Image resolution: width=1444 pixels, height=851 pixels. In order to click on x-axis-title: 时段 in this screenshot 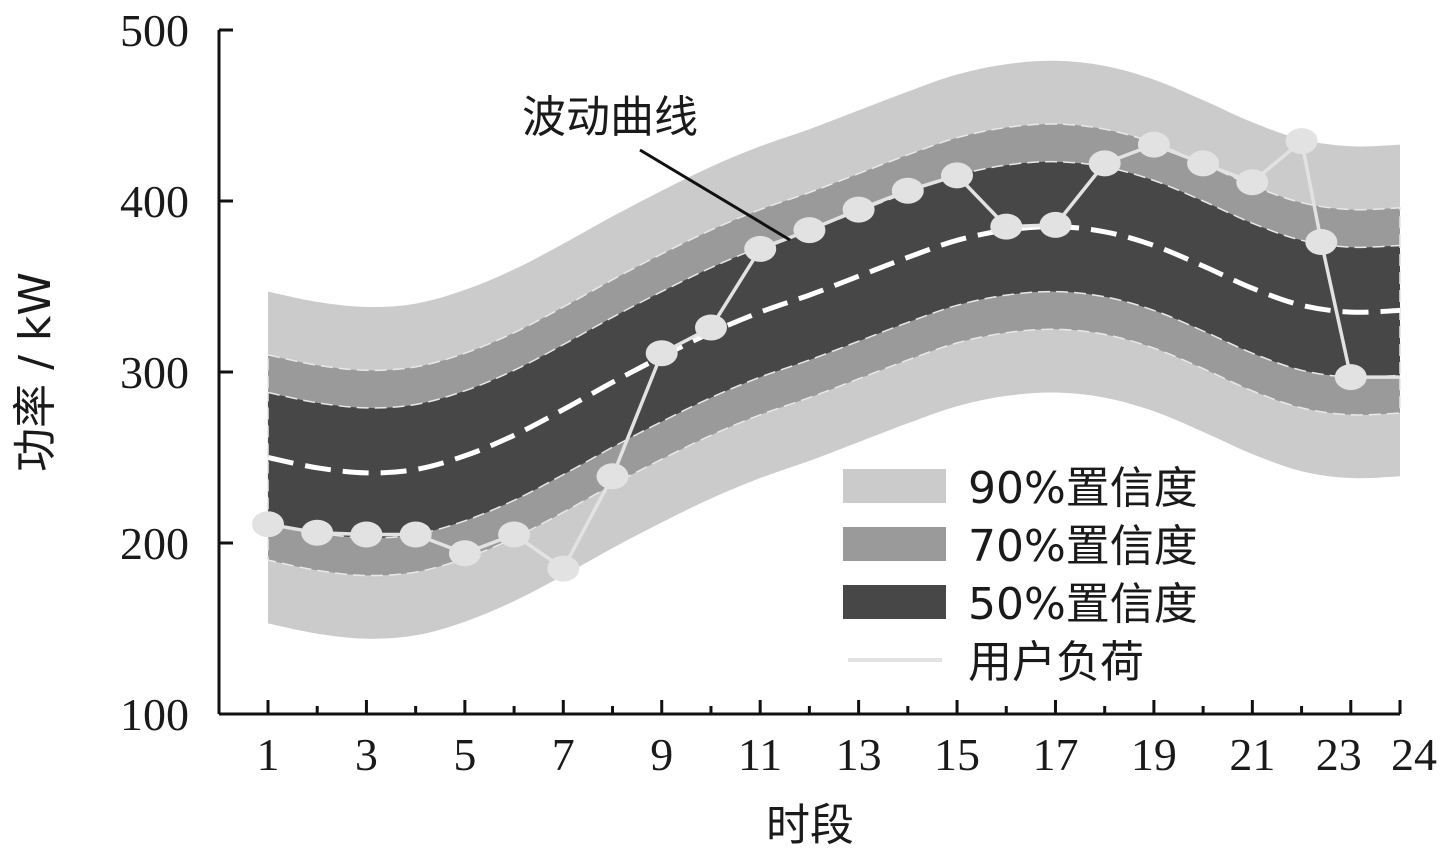, I will do `click(810, 825)`.